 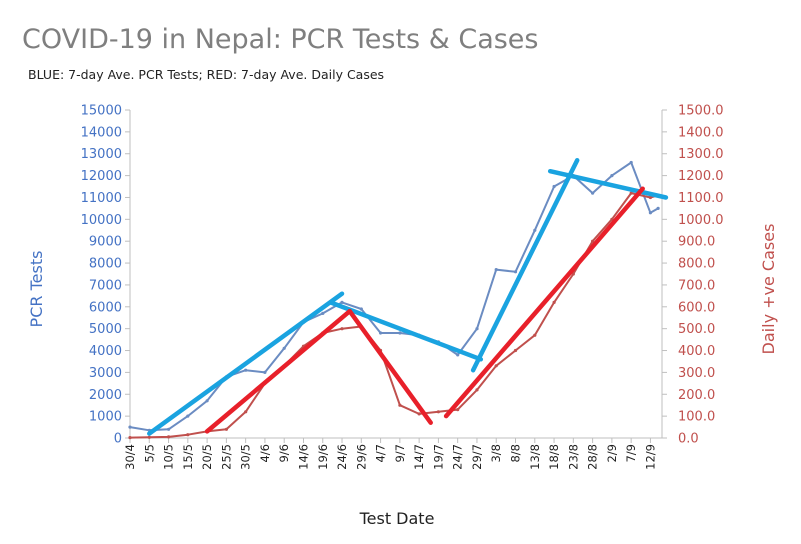 I want to click on x-tick-label: 2/9, so click(x=612, y=453).